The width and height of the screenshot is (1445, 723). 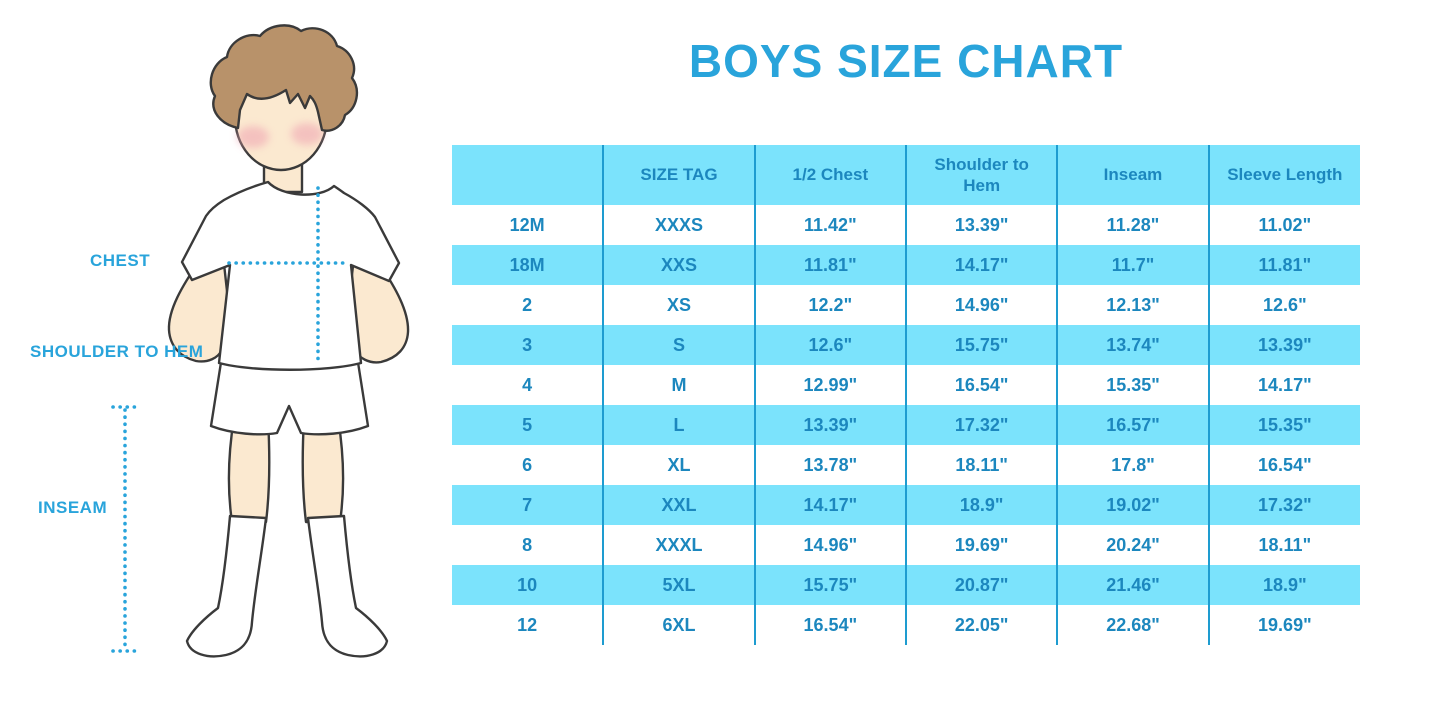 I want to click on table-row: 7 XXL 14.17" 18.9" 19.02" 17.32", so click(x=906, y=505).